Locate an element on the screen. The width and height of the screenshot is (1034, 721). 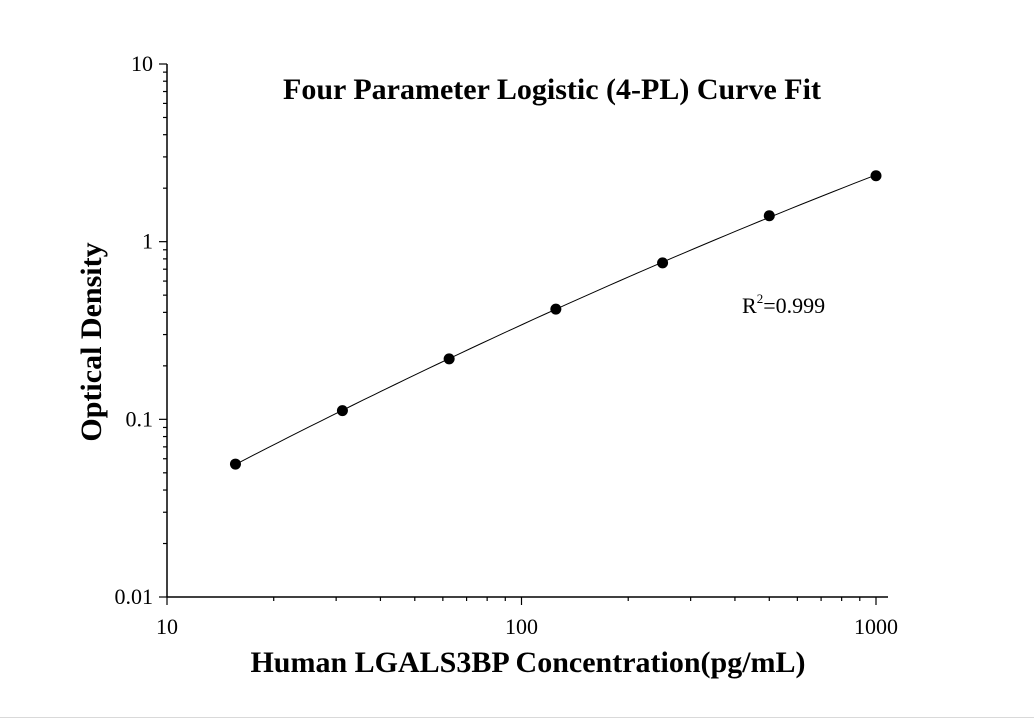
y-tick-label: 0.1 is located at coordinates (140, 418).